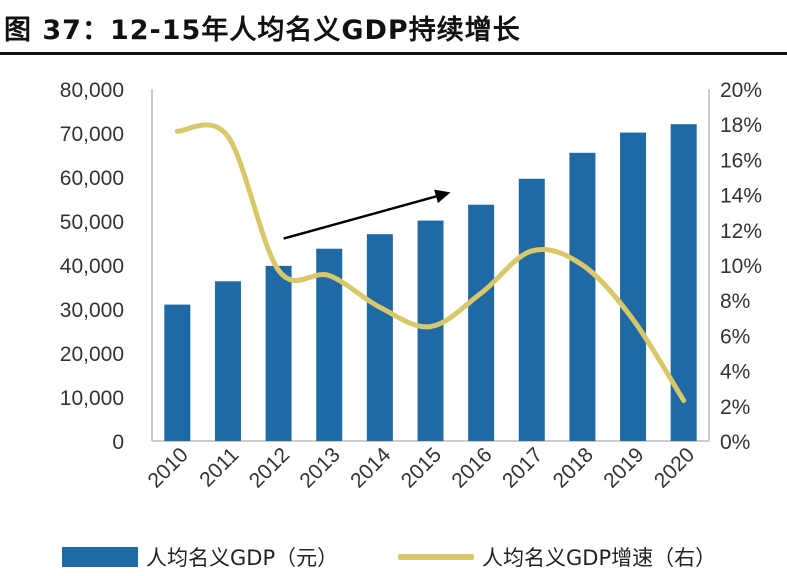 Image resolution: width=787 pixels, height=576 pixels. Describe the element at coordinates (582, 297) in the screenshot. I see `bar-2018` at that location.